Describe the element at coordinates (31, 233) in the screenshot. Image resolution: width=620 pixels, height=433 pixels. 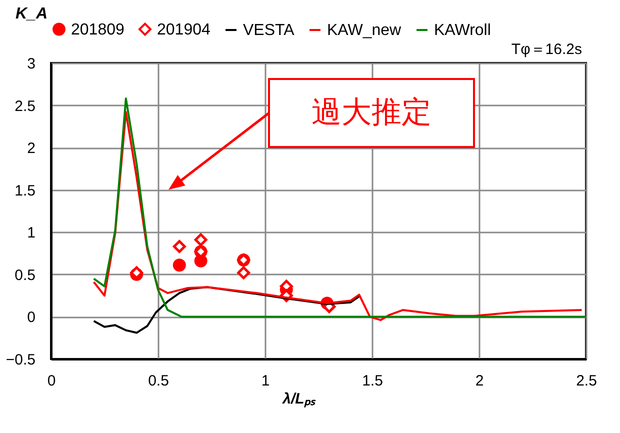
I see `y-tick-label: 1` at that location.